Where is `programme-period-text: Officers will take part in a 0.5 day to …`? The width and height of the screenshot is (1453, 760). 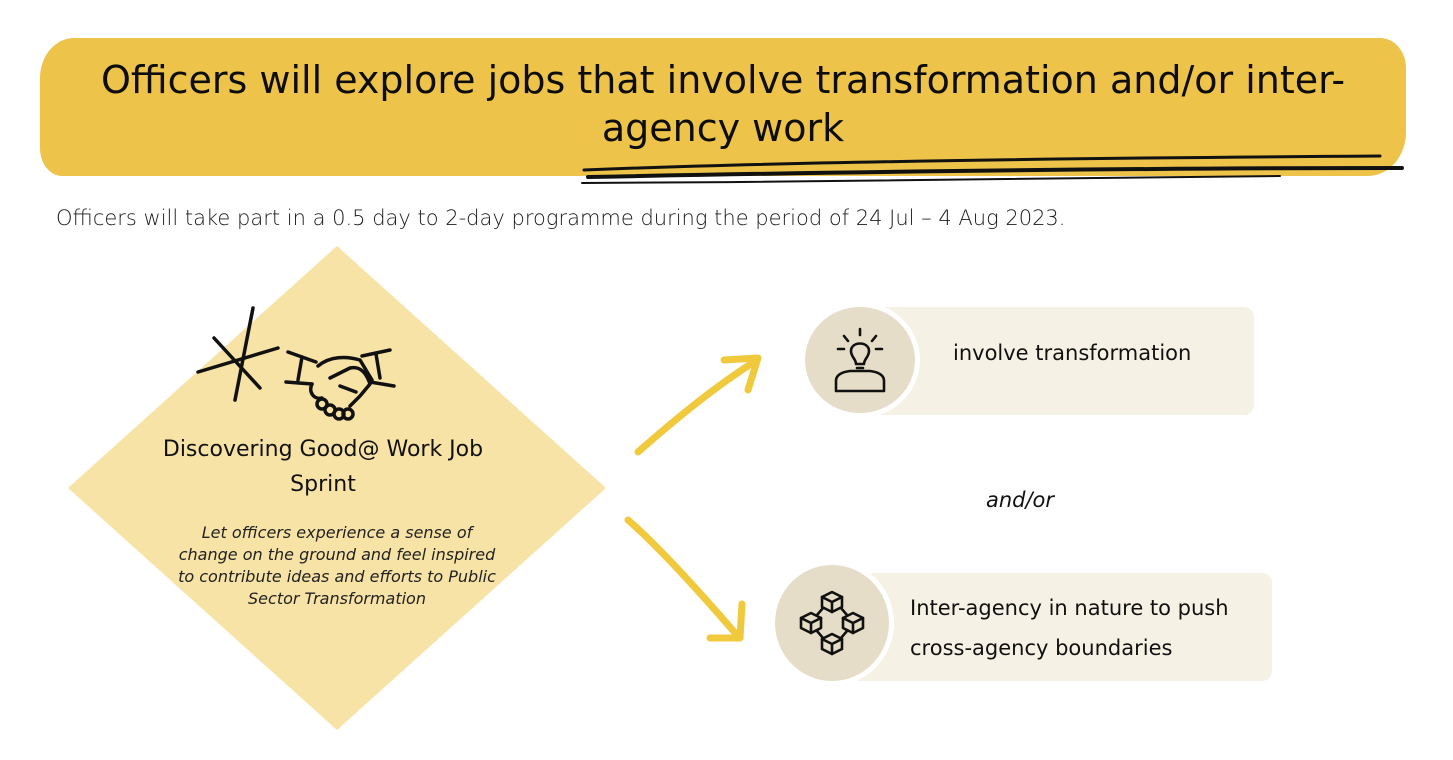
programme-period-text: Officers will take part in a 0.5 day to … is located at coordinates (561, 218).